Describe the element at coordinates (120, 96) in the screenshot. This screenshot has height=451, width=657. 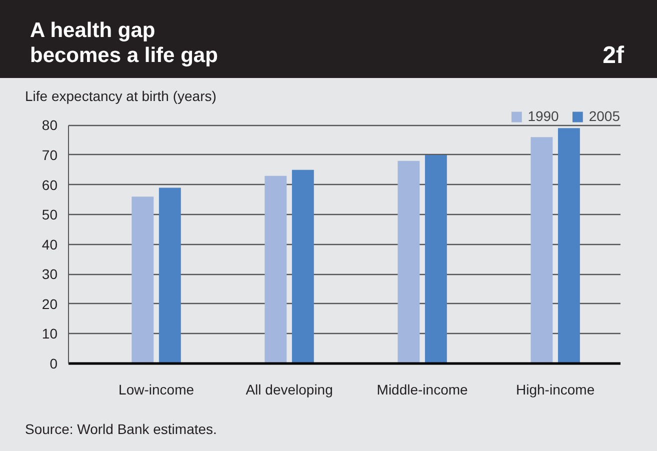
I see `y-axis-title: Life expectancy at birth (years)` at that location.